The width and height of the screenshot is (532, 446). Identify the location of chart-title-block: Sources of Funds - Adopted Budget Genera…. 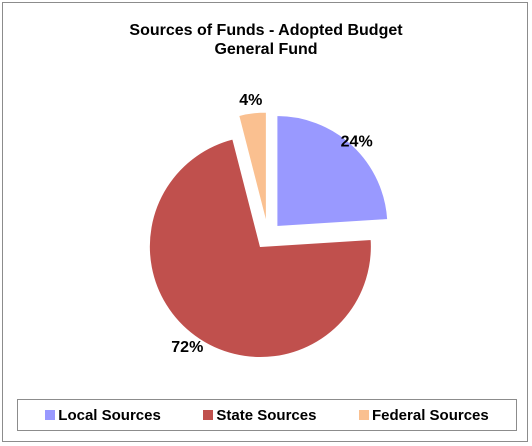
(266, 40).